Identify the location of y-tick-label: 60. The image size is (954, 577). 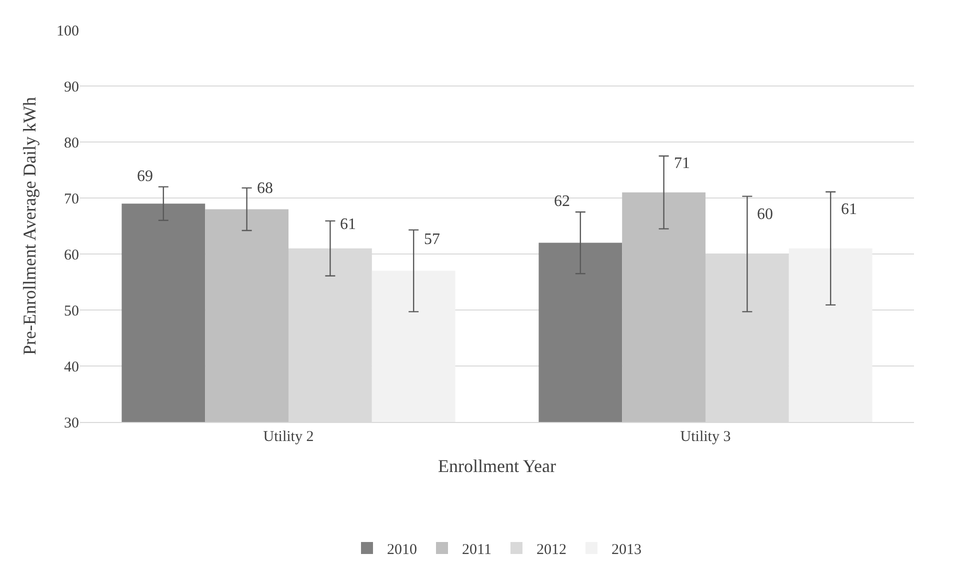
(71, 255).